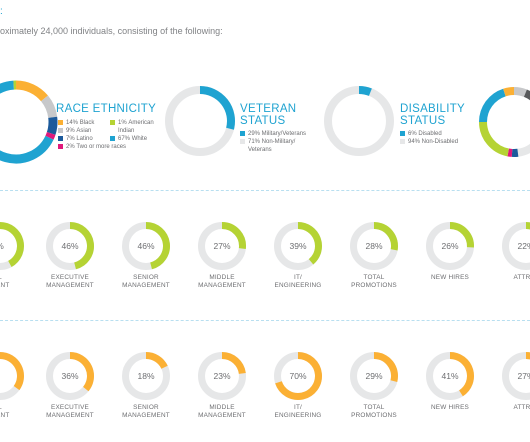 Image resolution: width=530 pixels, height=442 pixels. I want to click on edge-segment-dark, so click(526, 95).